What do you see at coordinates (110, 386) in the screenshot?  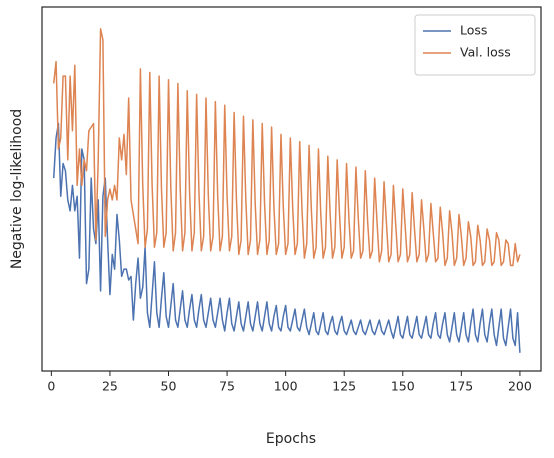 I see `x-tick-label: 25` at bounding box center [110, 386].